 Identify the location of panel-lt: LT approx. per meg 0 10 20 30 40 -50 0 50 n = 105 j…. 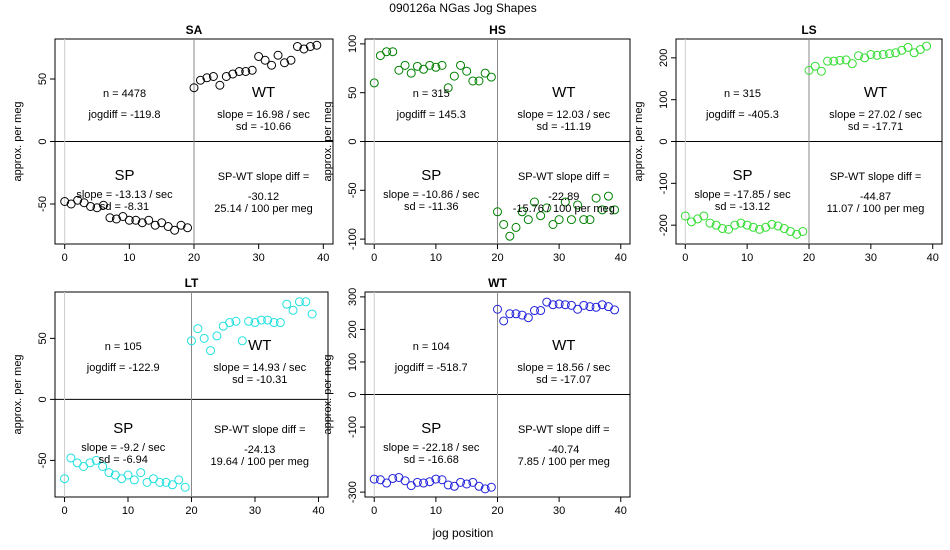
(170, 396).